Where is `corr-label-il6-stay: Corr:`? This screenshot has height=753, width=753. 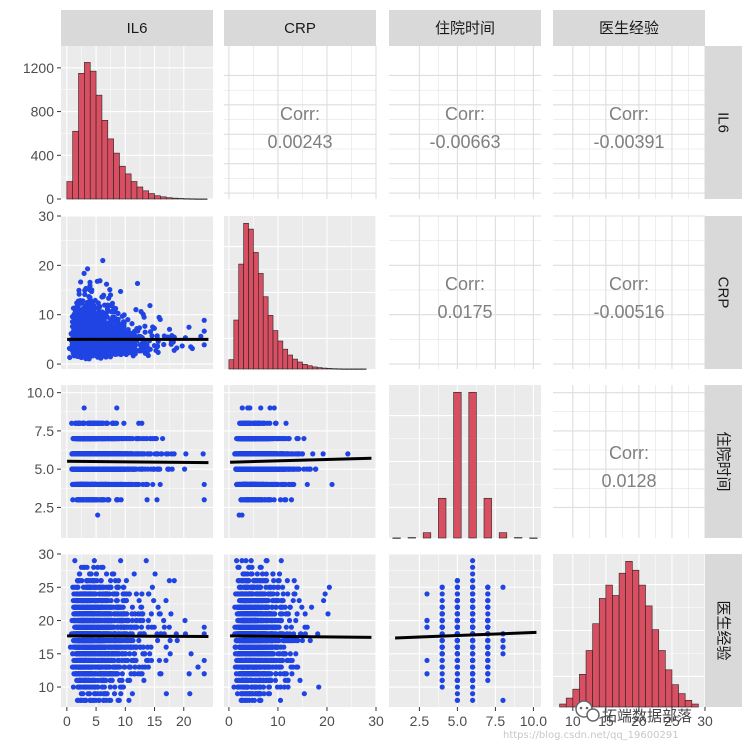
corr-label-il6-stay: Corr: is located at coordinates (465, 114).